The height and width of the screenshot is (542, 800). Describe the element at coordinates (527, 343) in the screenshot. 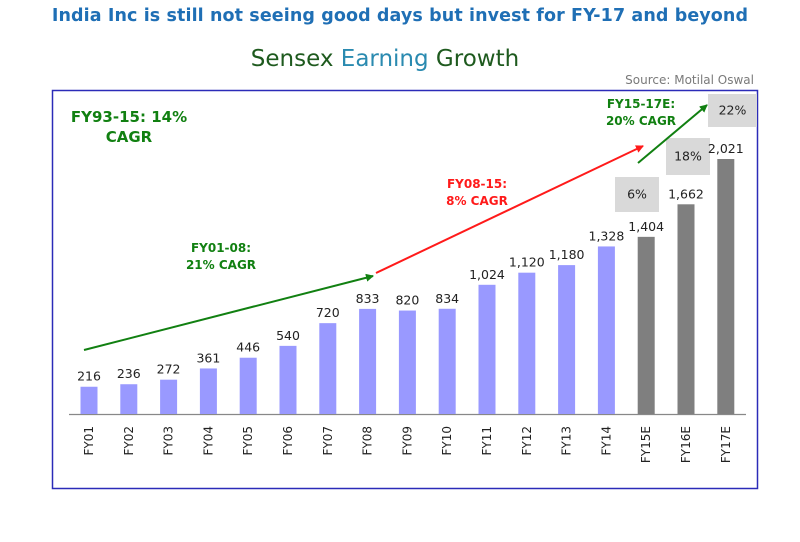

I see `bar-fy12` at that location.